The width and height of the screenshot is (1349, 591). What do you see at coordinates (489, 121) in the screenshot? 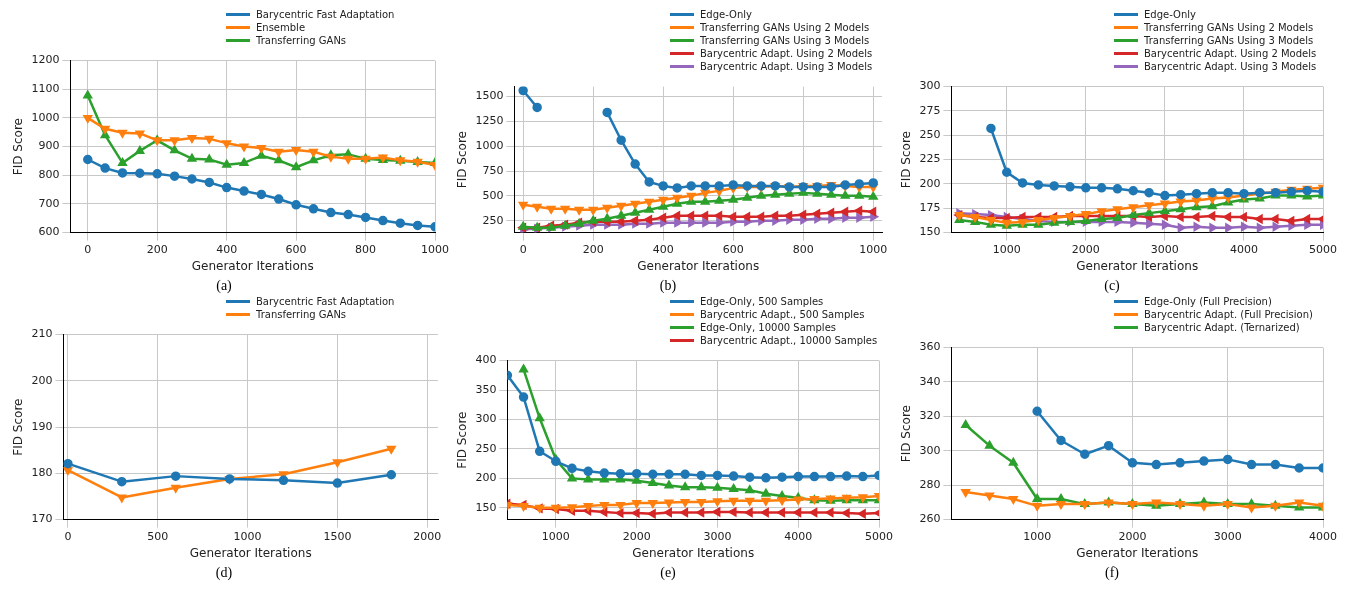
I see `y-tick-label: 1250` at bounding box center [489, 121].